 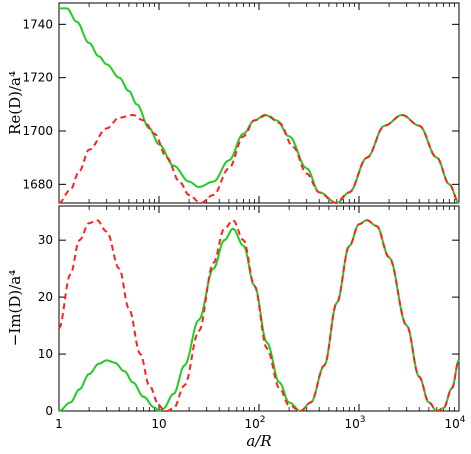 What do you see at coordinates (254, 423) in the screenshot?
I see `x-tick-label: 10²` at bounding box center [254, 423].